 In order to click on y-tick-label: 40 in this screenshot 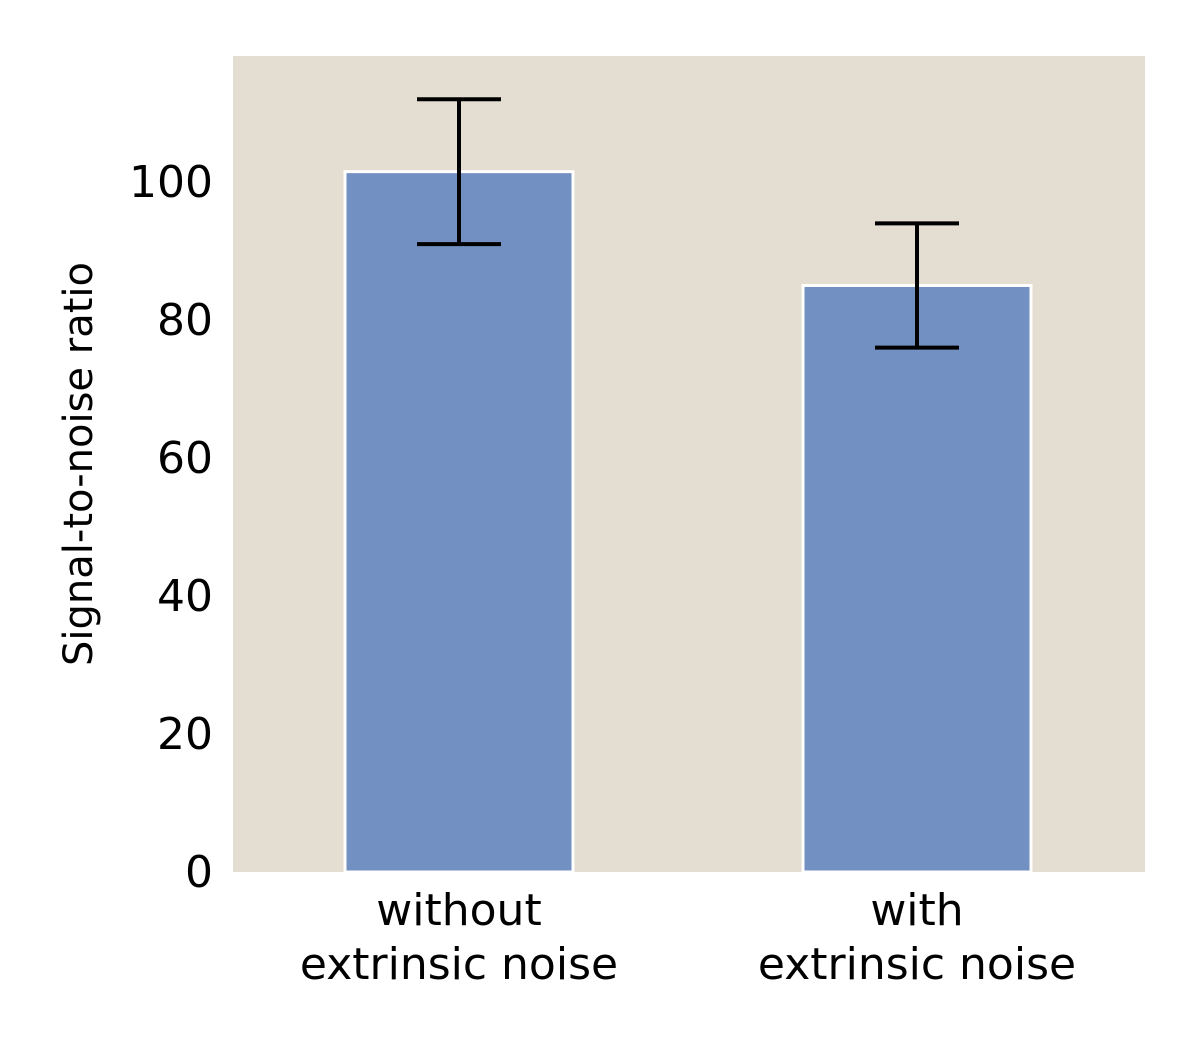, I will do `click(185, 596)`.